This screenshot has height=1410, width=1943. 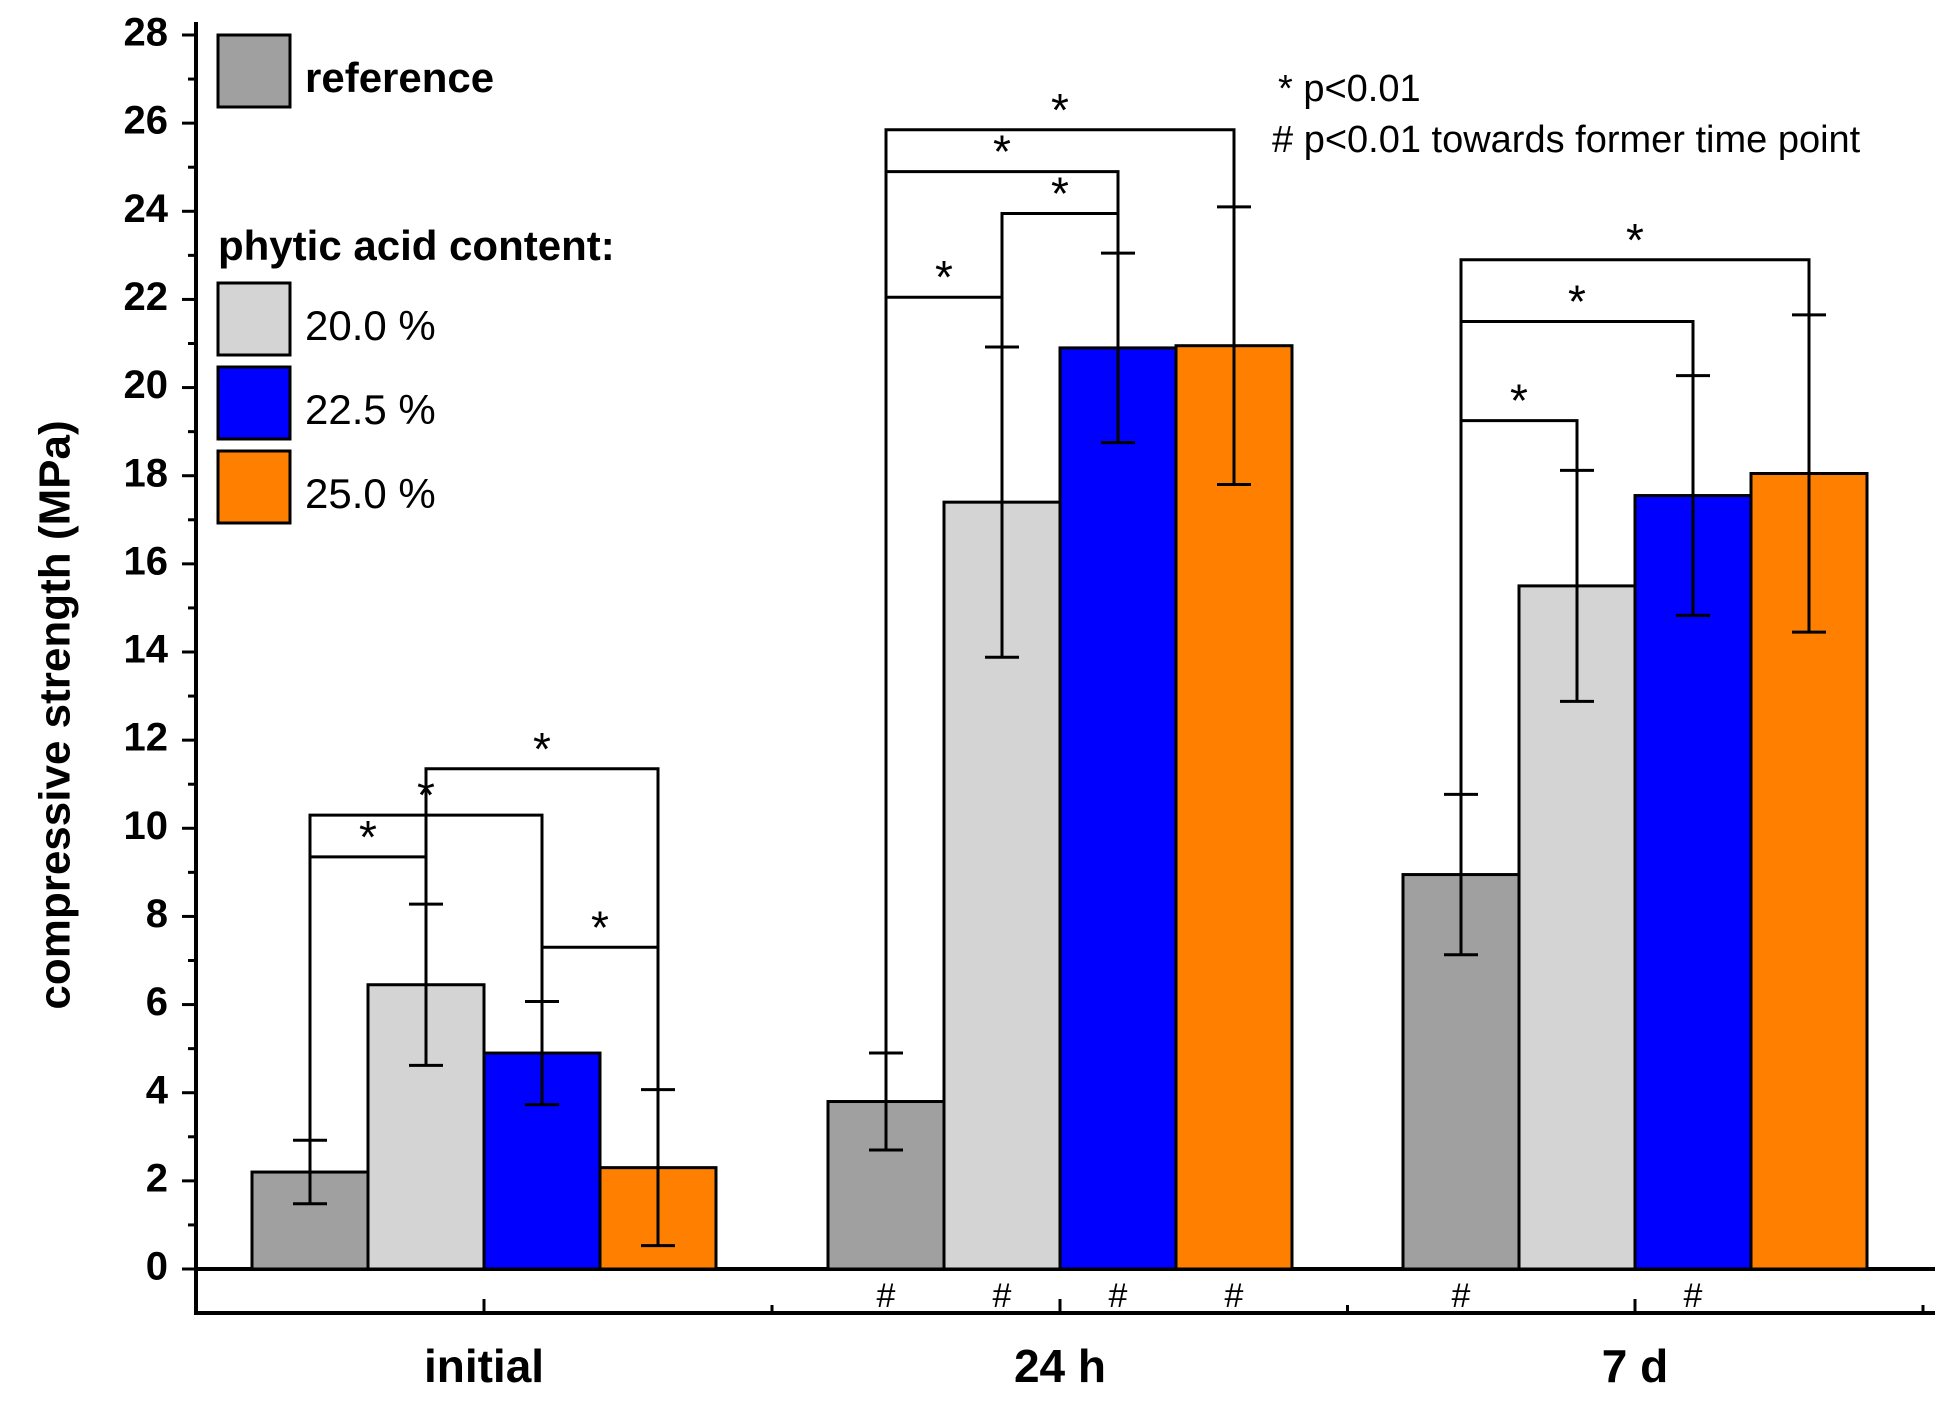 I want to click on legend-swatch-reference, so click(x=254, y=71).